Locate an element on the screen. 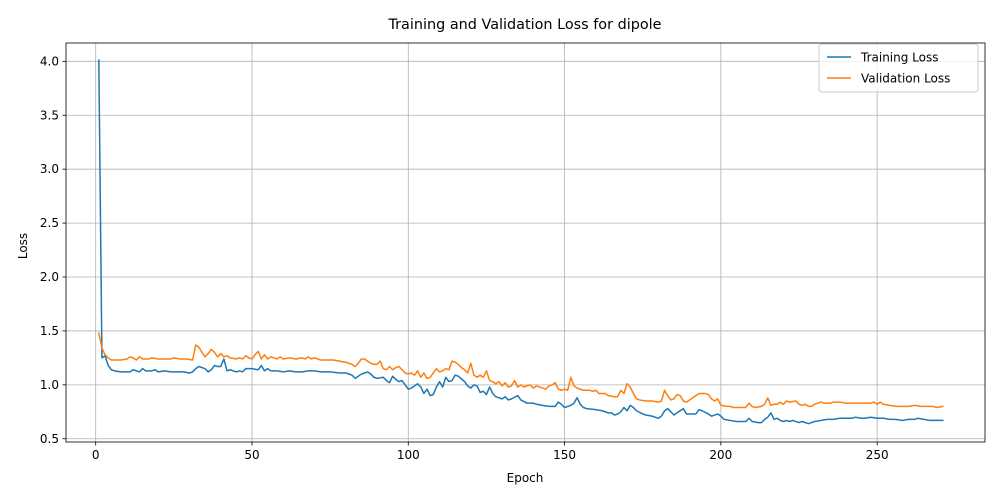  y-tick-label: 2.5 is located at coordinates (49, 223).